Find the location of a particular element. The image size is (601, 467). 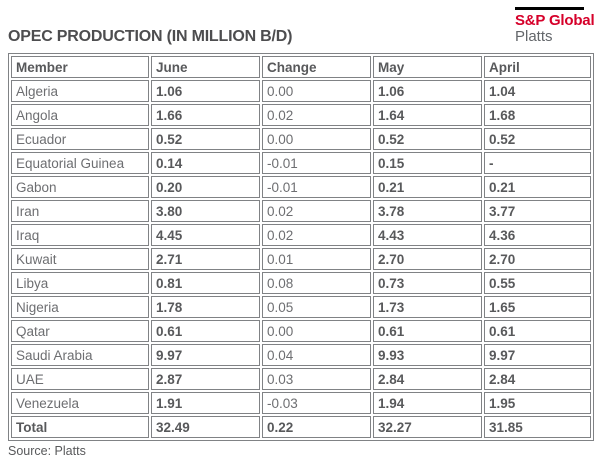

value-cell: 0.01 is located at coordinates (316, 259).